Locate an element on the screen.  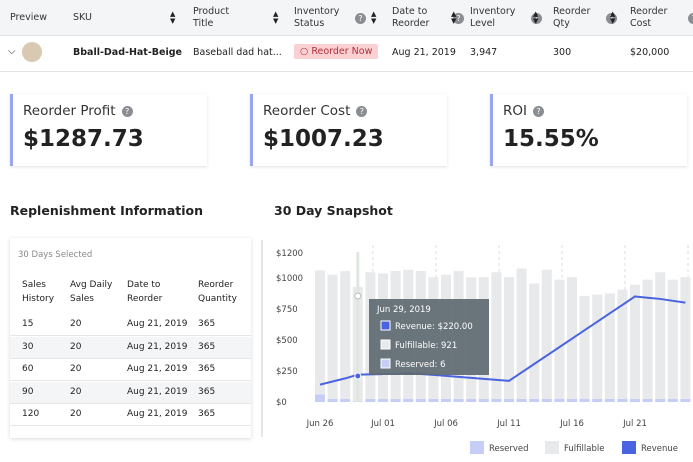
x-tick-label: Jul 11 is located at coordinates (508, 424).